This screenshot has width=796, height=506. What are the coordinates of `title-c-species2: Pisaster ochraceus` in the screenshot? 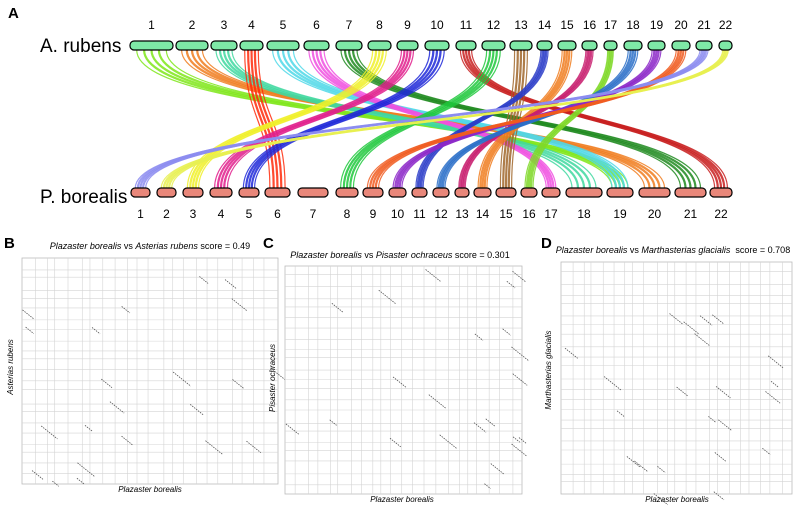 It's located at (414, 255).